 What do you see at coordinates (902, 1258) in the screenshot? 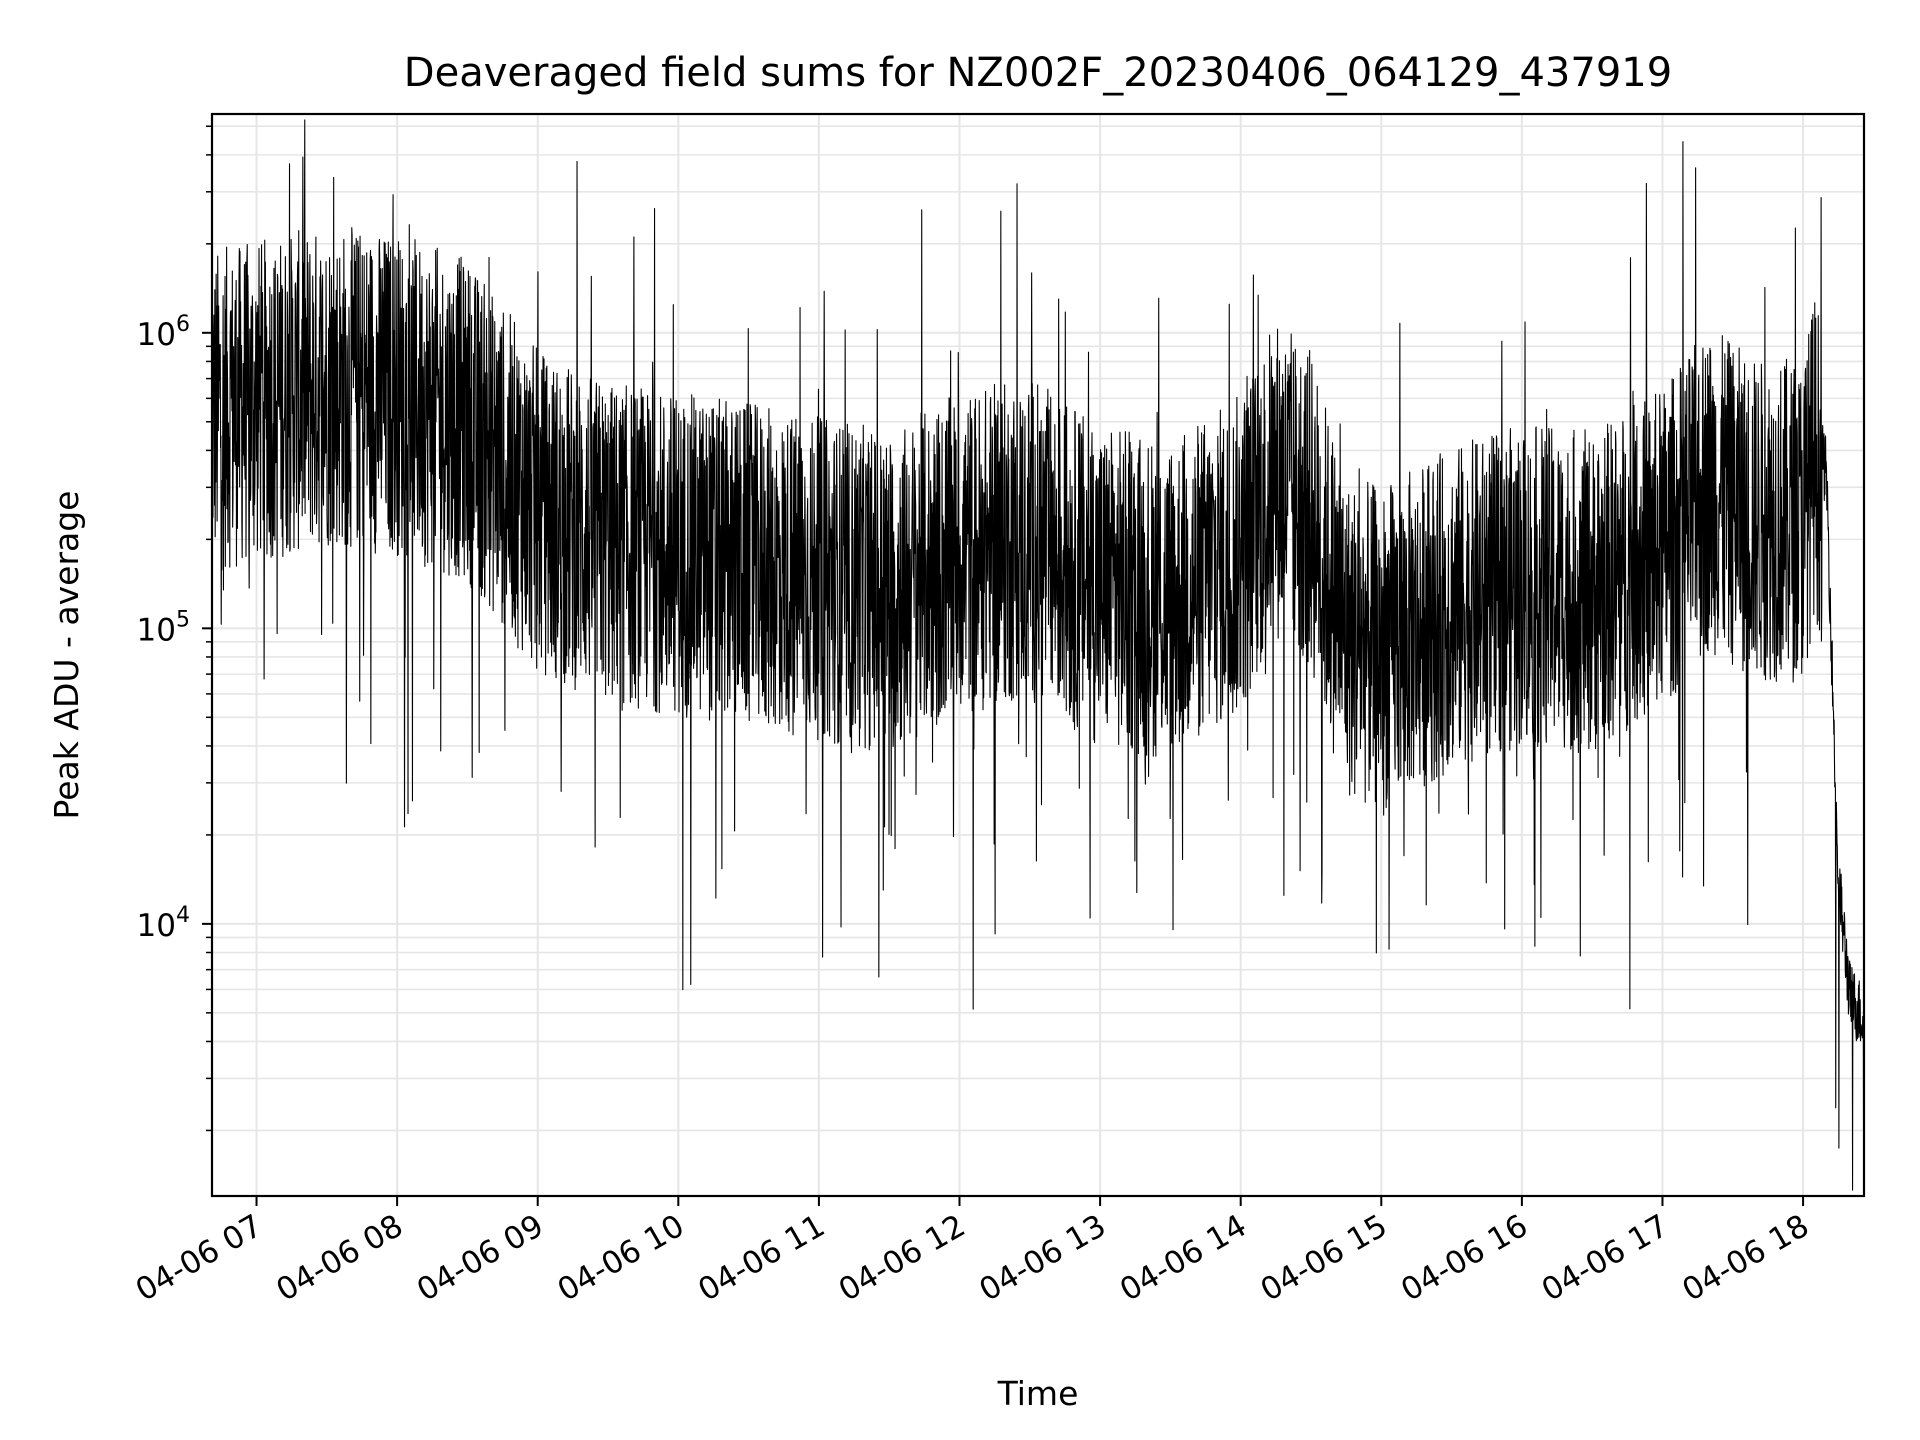
I see `x-tick-label: 04-06 12` at bounding box center [902, 1258].